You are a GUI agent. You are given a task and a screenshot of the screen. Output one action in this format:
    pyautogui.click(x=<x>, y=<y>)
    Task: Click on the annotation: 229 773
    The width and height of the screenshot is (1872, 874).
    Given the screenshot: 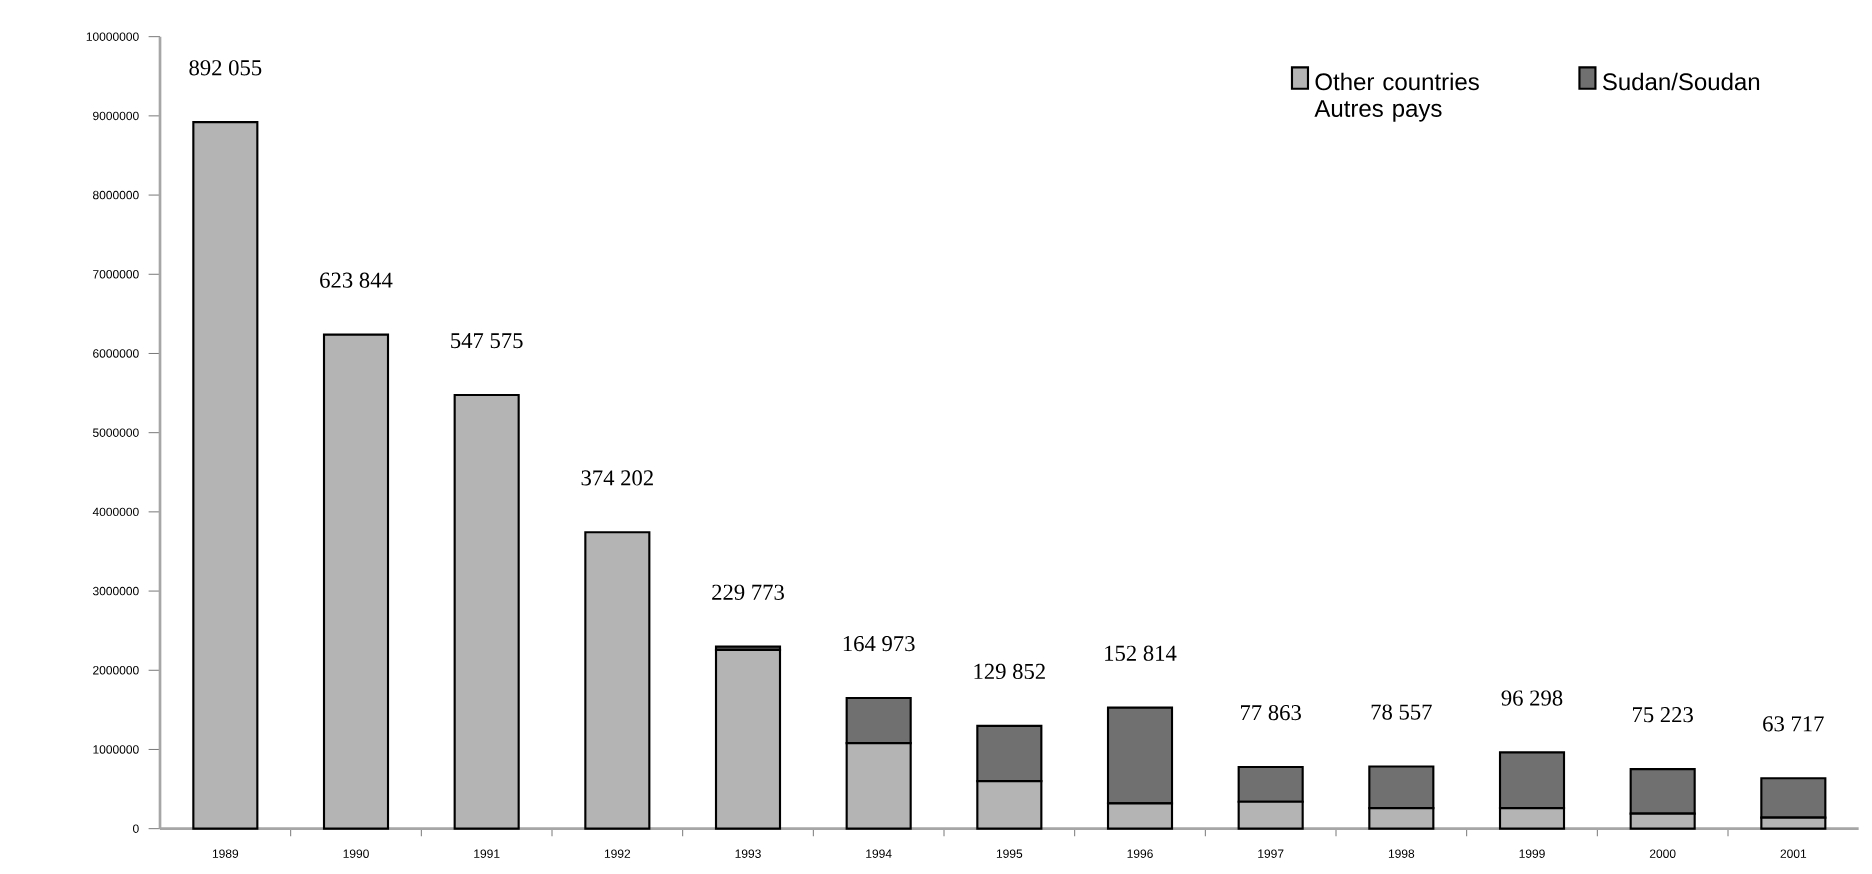 What is the action you would take?
    pyautogui.click(x=748, y=592)
    